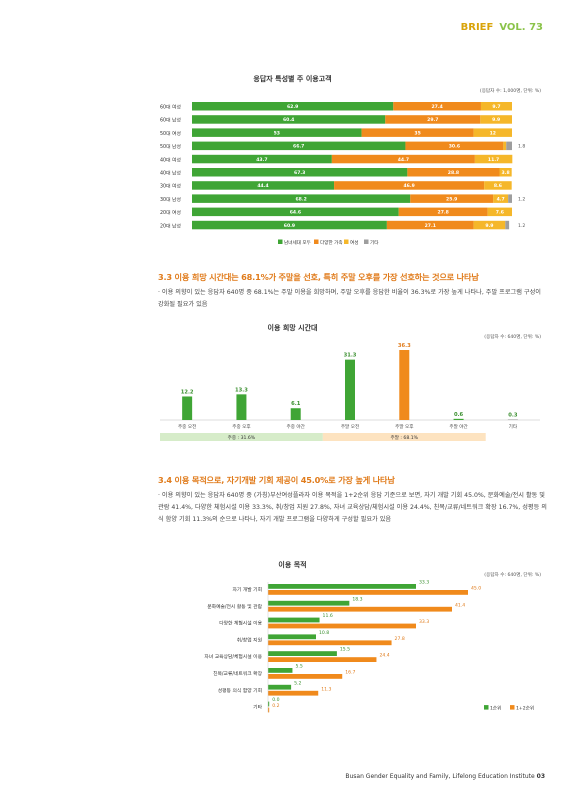 The height and width of the screenshot is (800, 585). I want to click on chart1-category-label: 60대 남성, so click(170, 120).